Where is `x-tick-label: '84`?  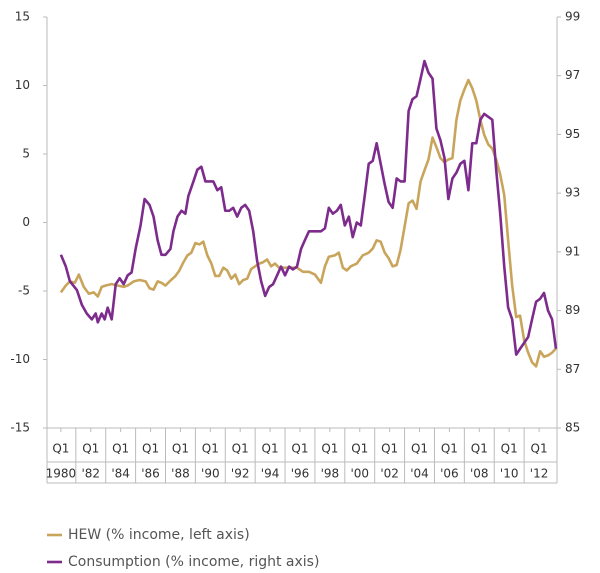
x-tick-label: '84 is located at coordinates (120, 474).